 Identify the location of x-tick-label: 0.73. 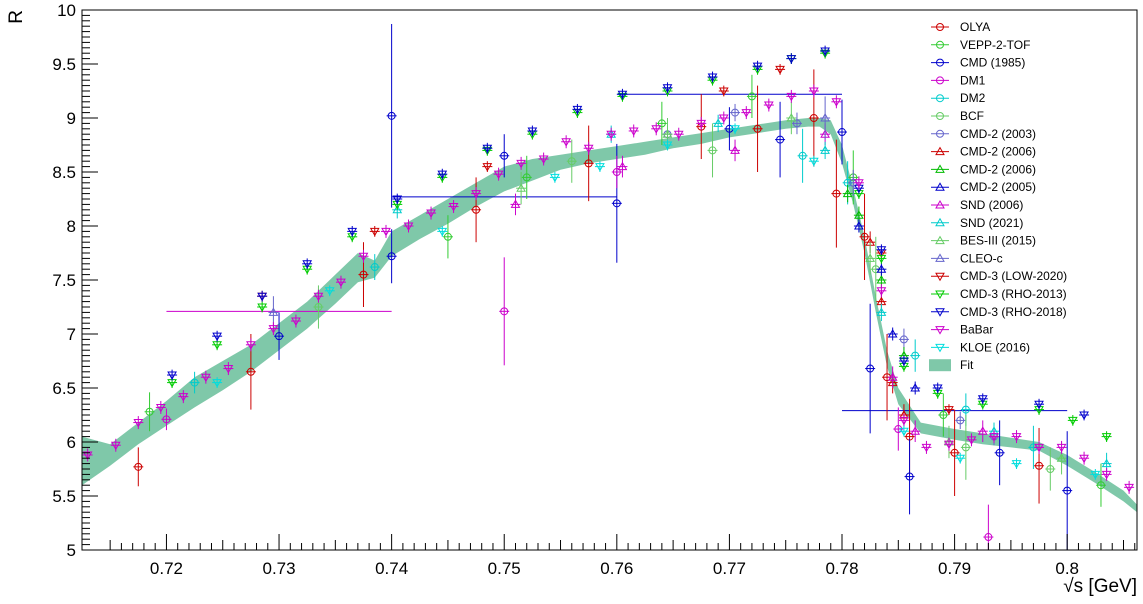
(278, 568).